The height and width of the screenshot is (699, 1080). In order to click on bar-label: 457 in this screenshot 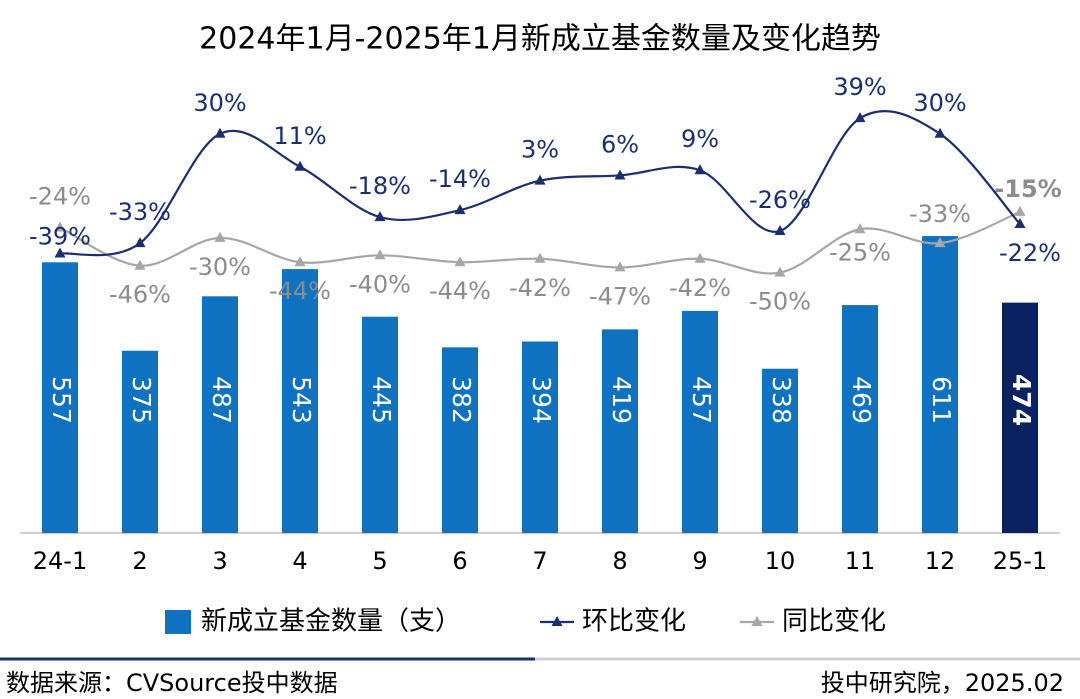, I will do `click(701, 400)`.